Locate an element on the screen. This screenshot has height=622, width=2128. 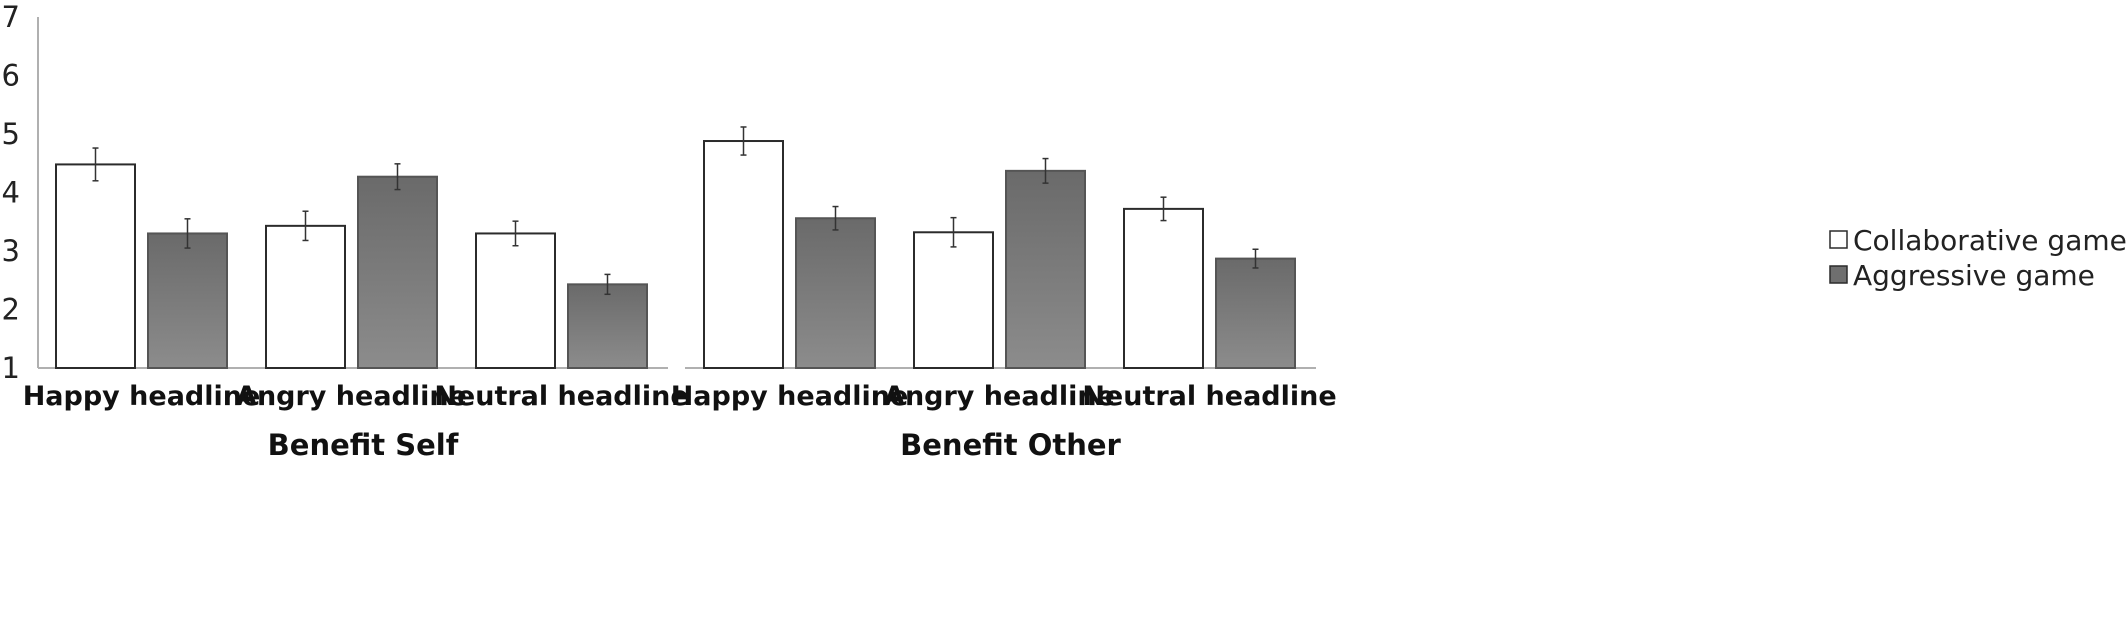
y-tick-label: 3 is located at coordinates (11, 251).